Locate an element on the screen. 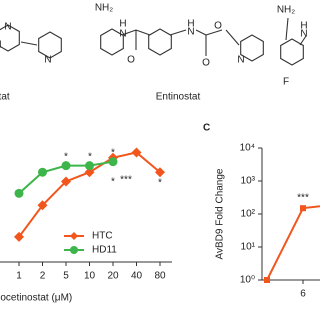 The image size is (320, 320). y-tick-label: 10² is located at coordinates (248, 214).